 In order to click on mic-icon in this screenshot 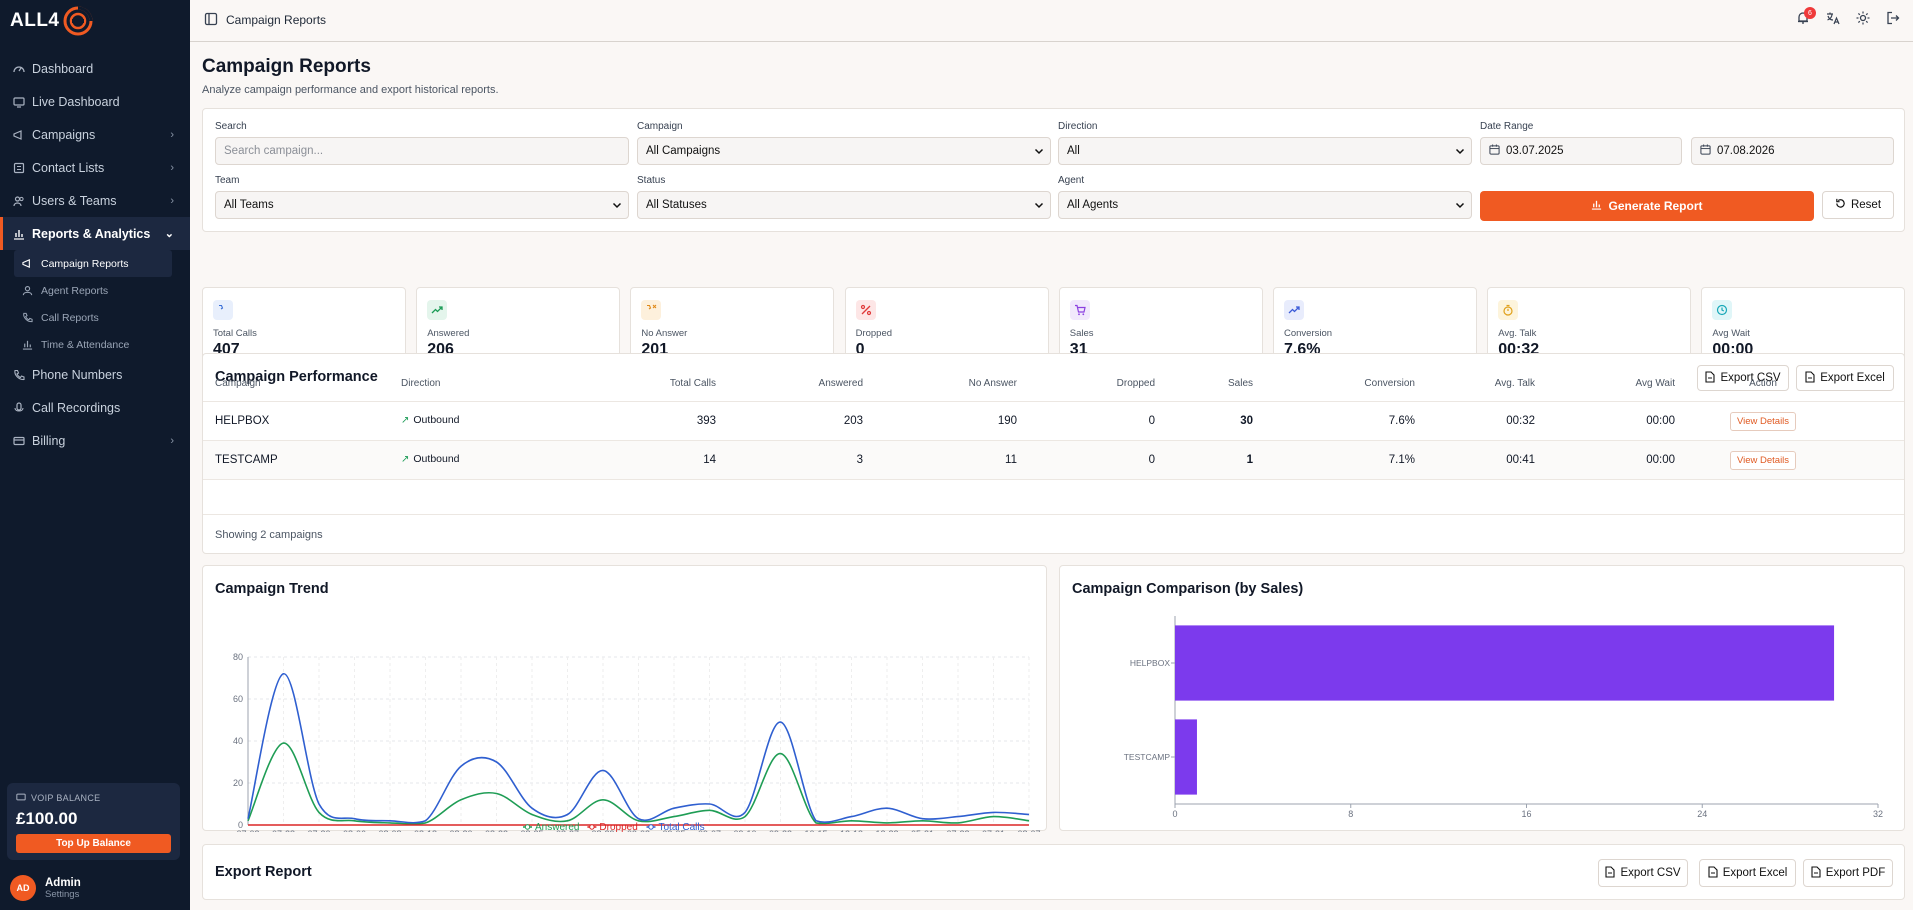, I will do `click(19, 408)`.